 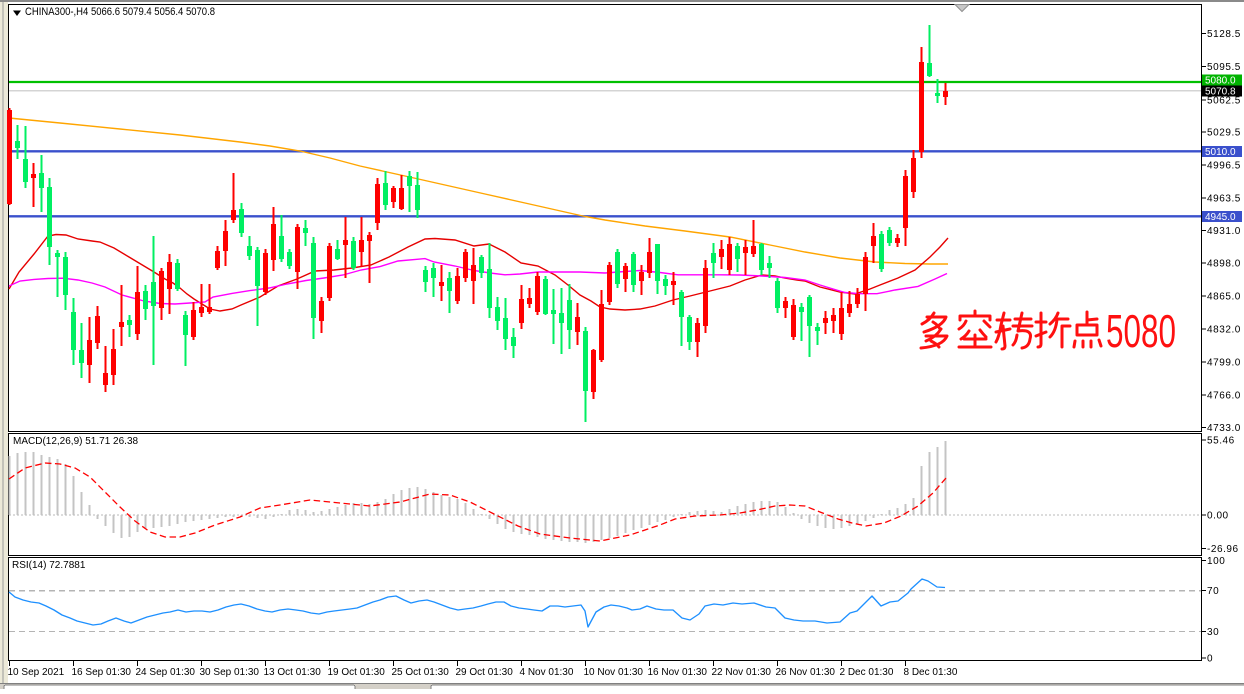 I want to click on svg-text: 10 Sep 2021, so click(x=36, y=672).